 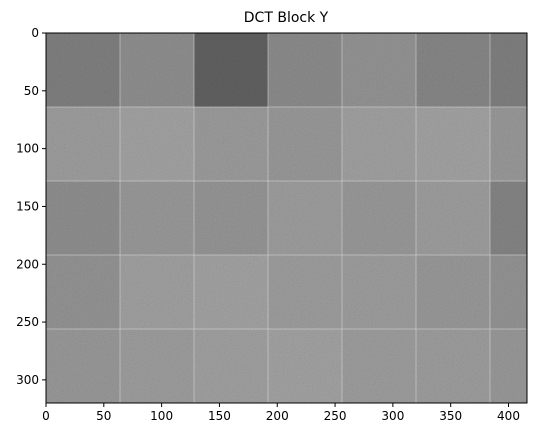 I want to click on x-tick-label: 0, so click(x=46, y=416).